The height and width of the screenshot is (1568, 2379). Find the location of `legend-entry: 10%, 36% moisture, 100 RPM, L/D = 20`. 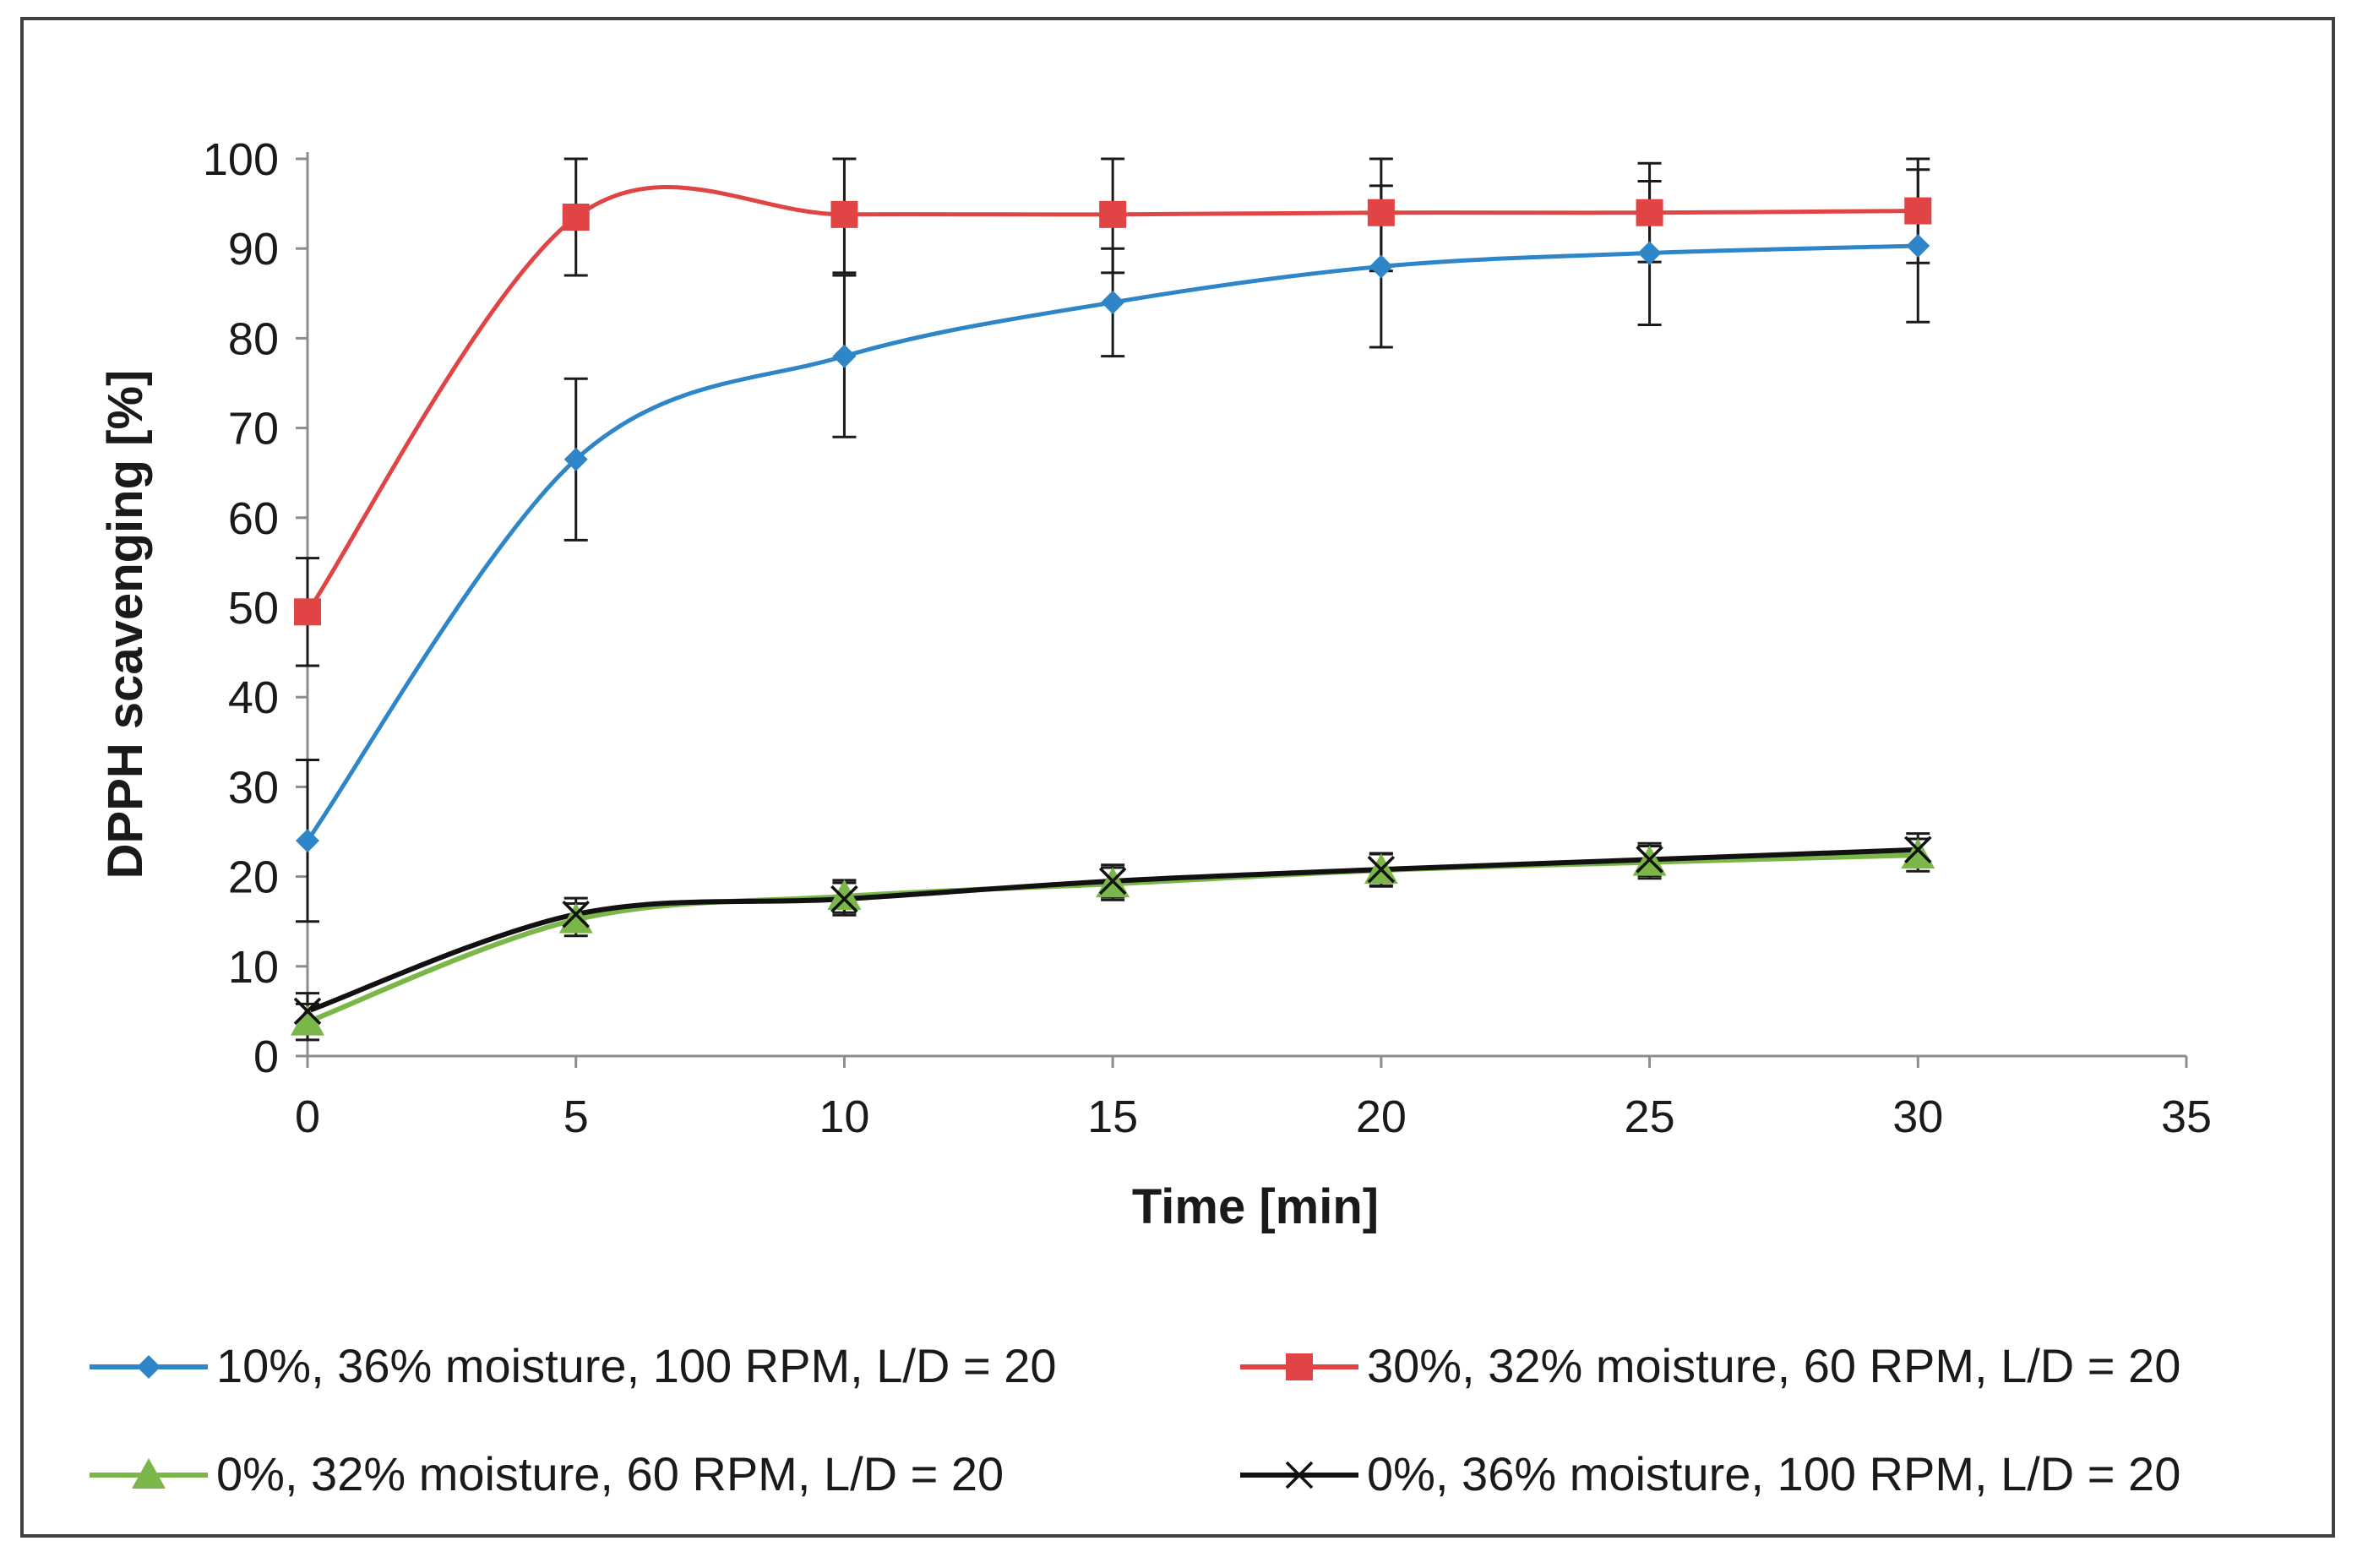

legend-entry: 10%, 36% moisture, 100 RPM, L/D = 20 is located at coordinates (573, 1365).